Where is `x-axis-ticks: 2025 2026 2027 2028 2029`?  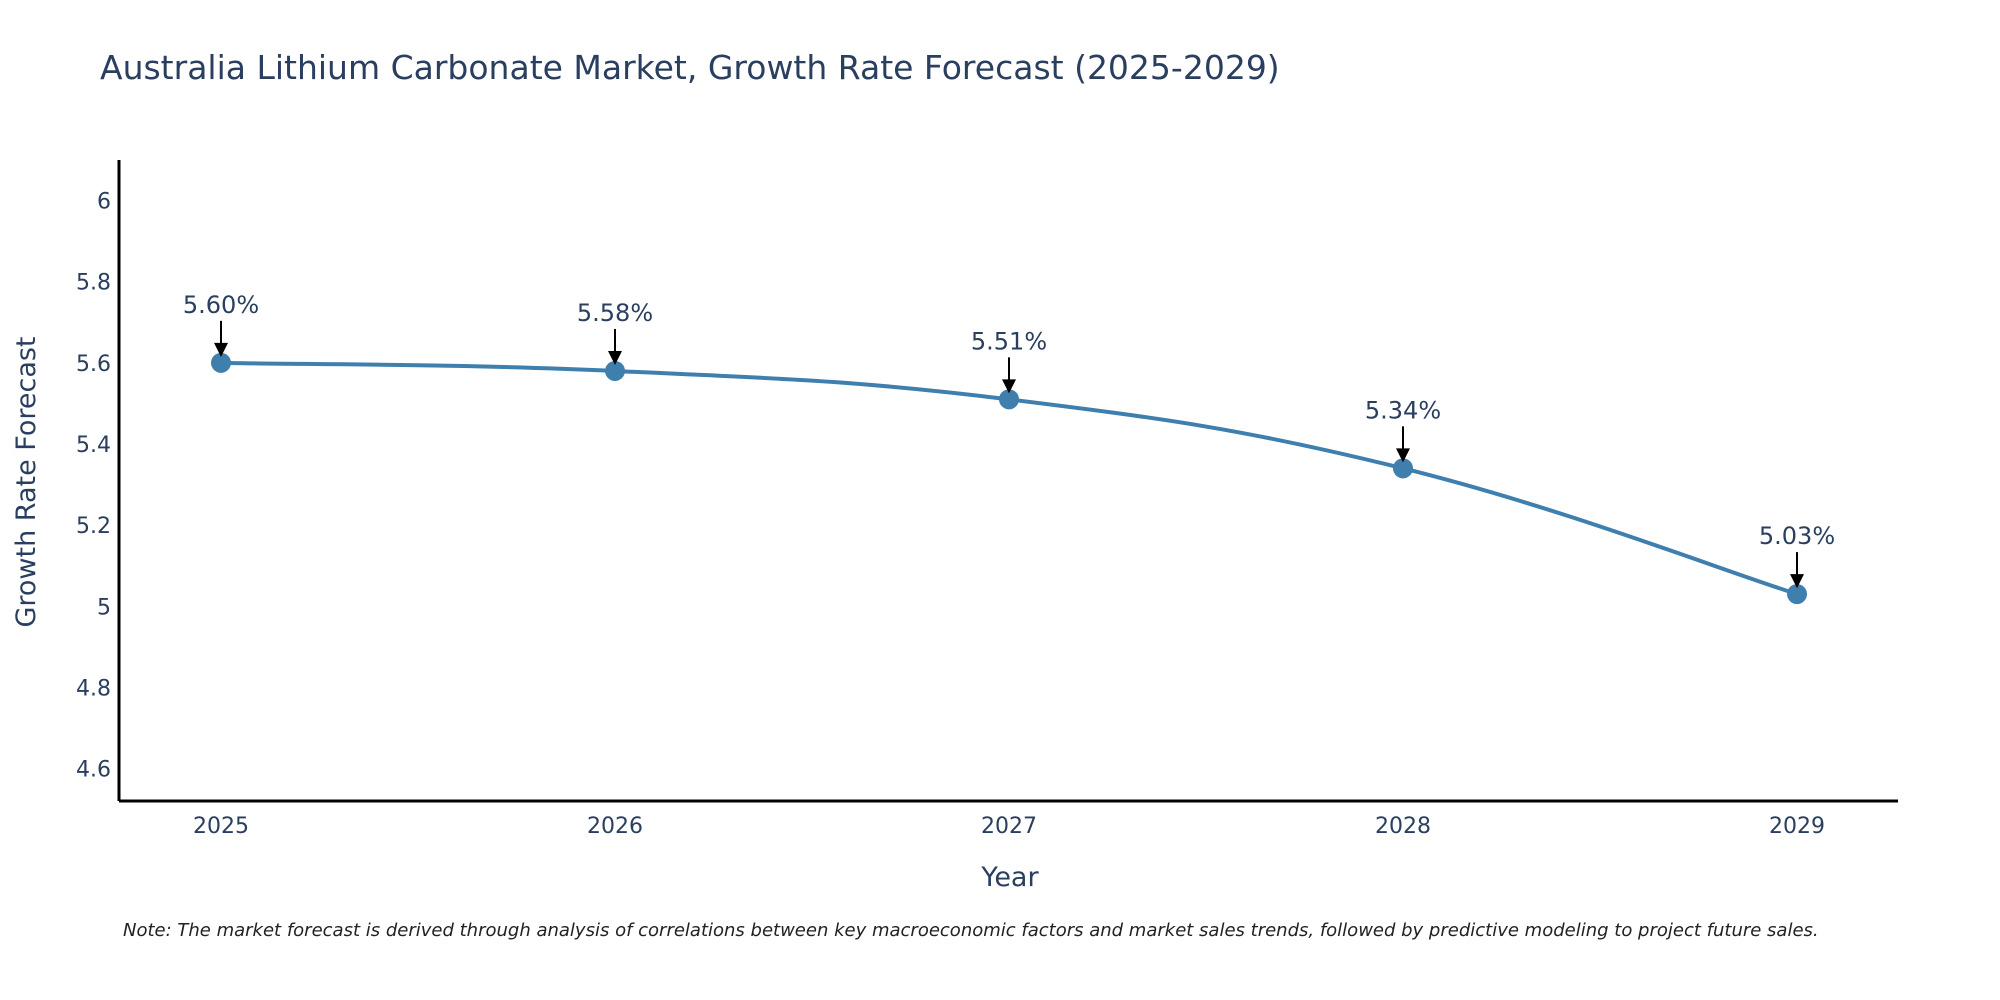 x-axis-ticks: 2025 2026 2027 2028 2029 is located at coordinates (1009, 826).